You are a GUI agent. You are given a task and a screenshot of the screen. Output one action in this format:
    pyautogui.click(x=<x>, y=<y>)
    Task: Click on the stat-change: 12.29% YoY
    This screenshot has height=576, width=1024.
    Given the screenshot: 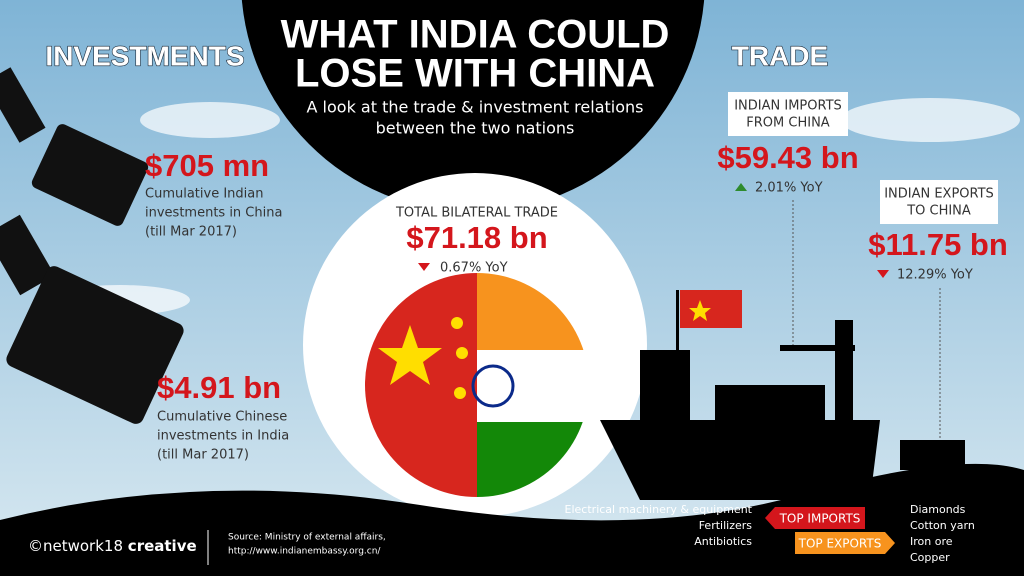 What is the action you would take?
    pyautogui.click(x=935, y=275)
    